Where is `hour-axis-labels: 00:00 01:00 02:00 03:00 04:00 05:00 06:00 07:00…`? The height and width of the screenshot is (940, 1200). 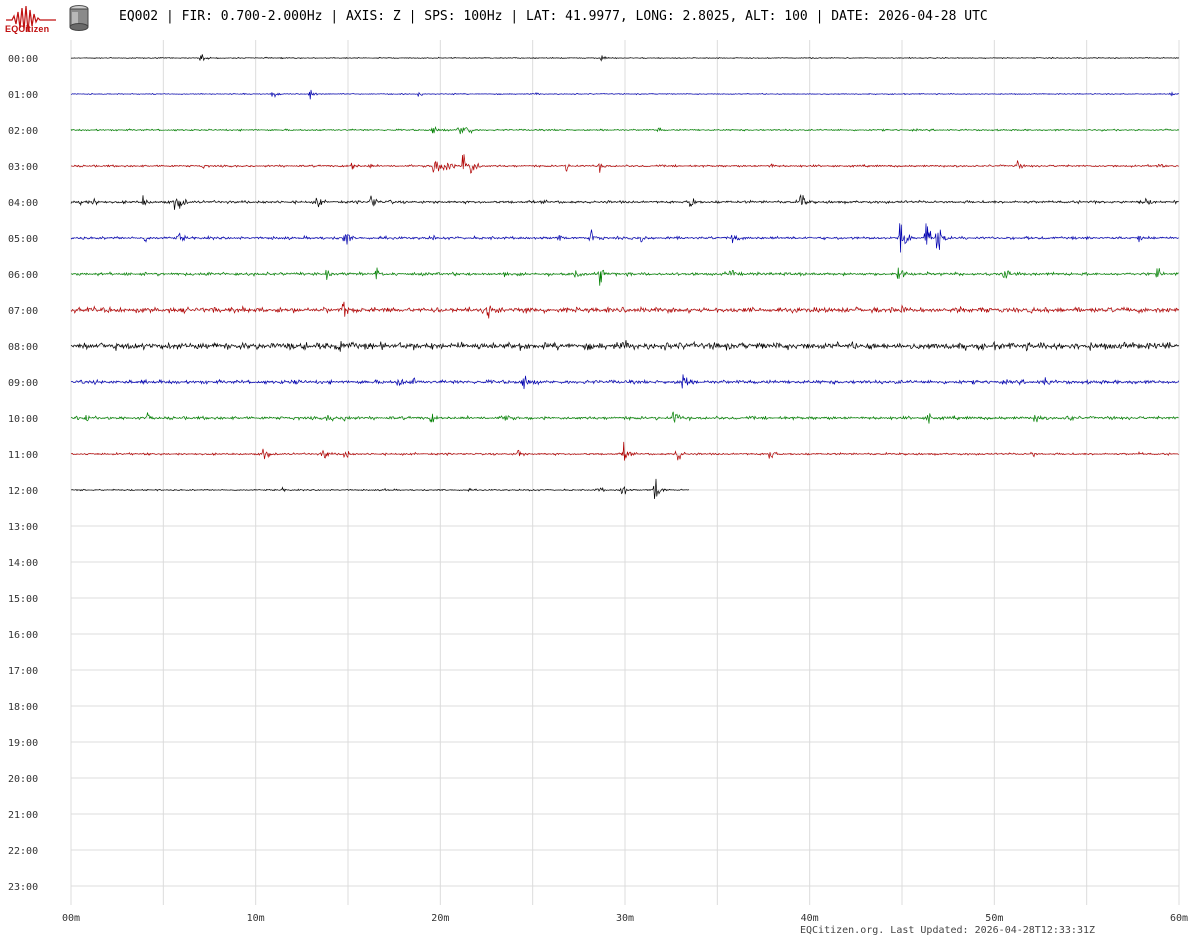
hour-axis-labels: 00:00 01:00 02:00 03:00 04:00 05:00 06:00 07:00… is located at coordinates (23, 473).